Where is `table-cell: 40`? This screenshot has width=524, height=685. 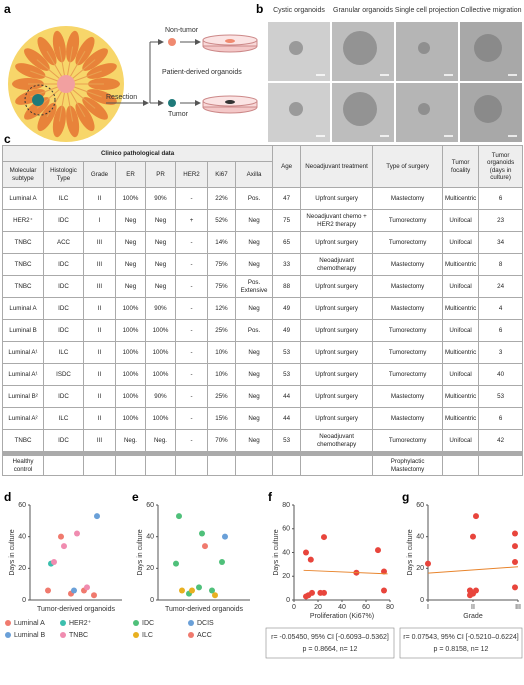
table-cell: 40 is located at coordinates (501, 374).